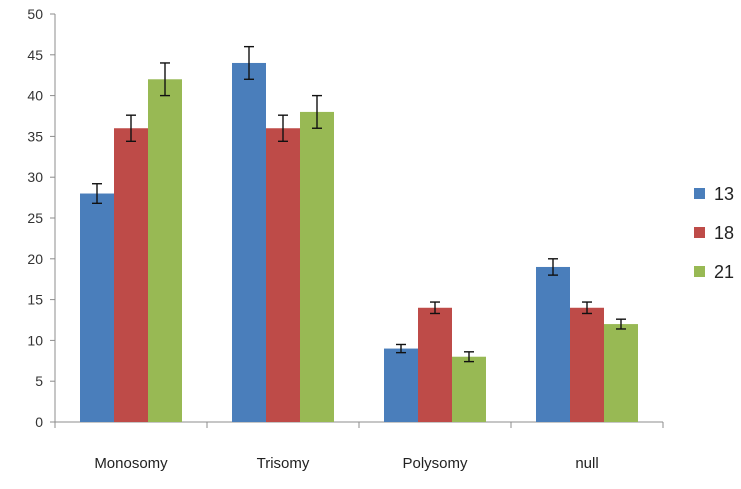 This screenshot has width=741, height=489. What do you see at coordinates (35, 14) in the screenshot?
I see `y-tick-label: 50` at bounding box center [35, 14].